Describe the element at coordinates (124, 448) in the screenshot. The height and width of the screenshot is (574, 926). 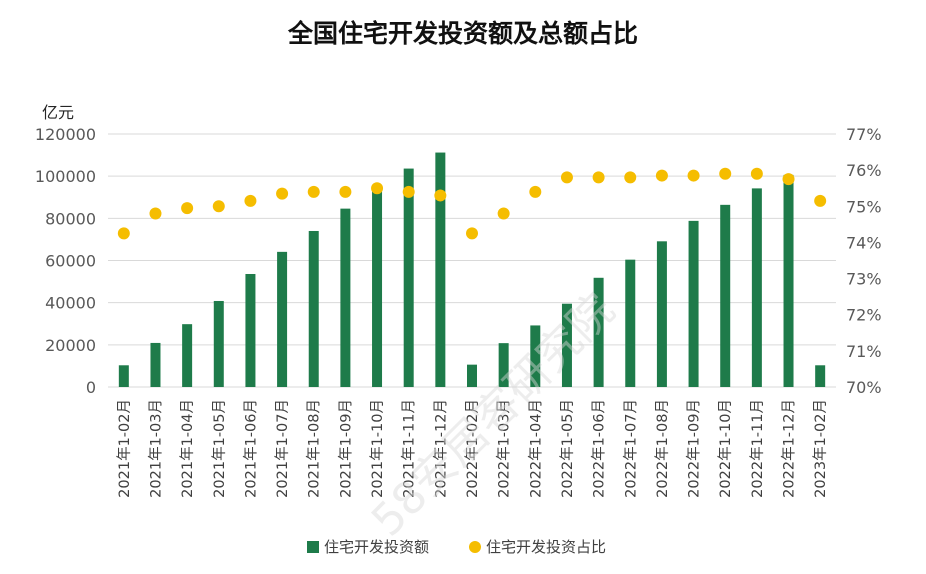
I see `x-tick-label: 2021年1-02月` at that location.